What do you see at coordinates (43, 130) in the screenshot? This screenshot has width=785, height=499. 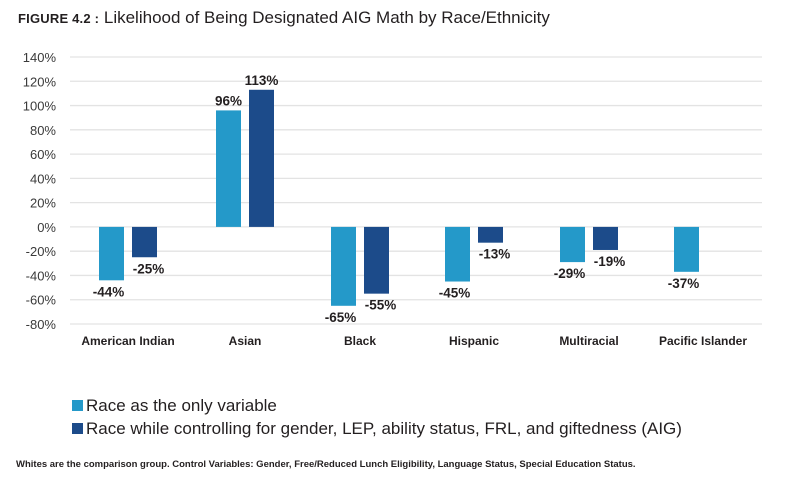 I see `y-tick-label: 80%` at bounding box center [43, 130].